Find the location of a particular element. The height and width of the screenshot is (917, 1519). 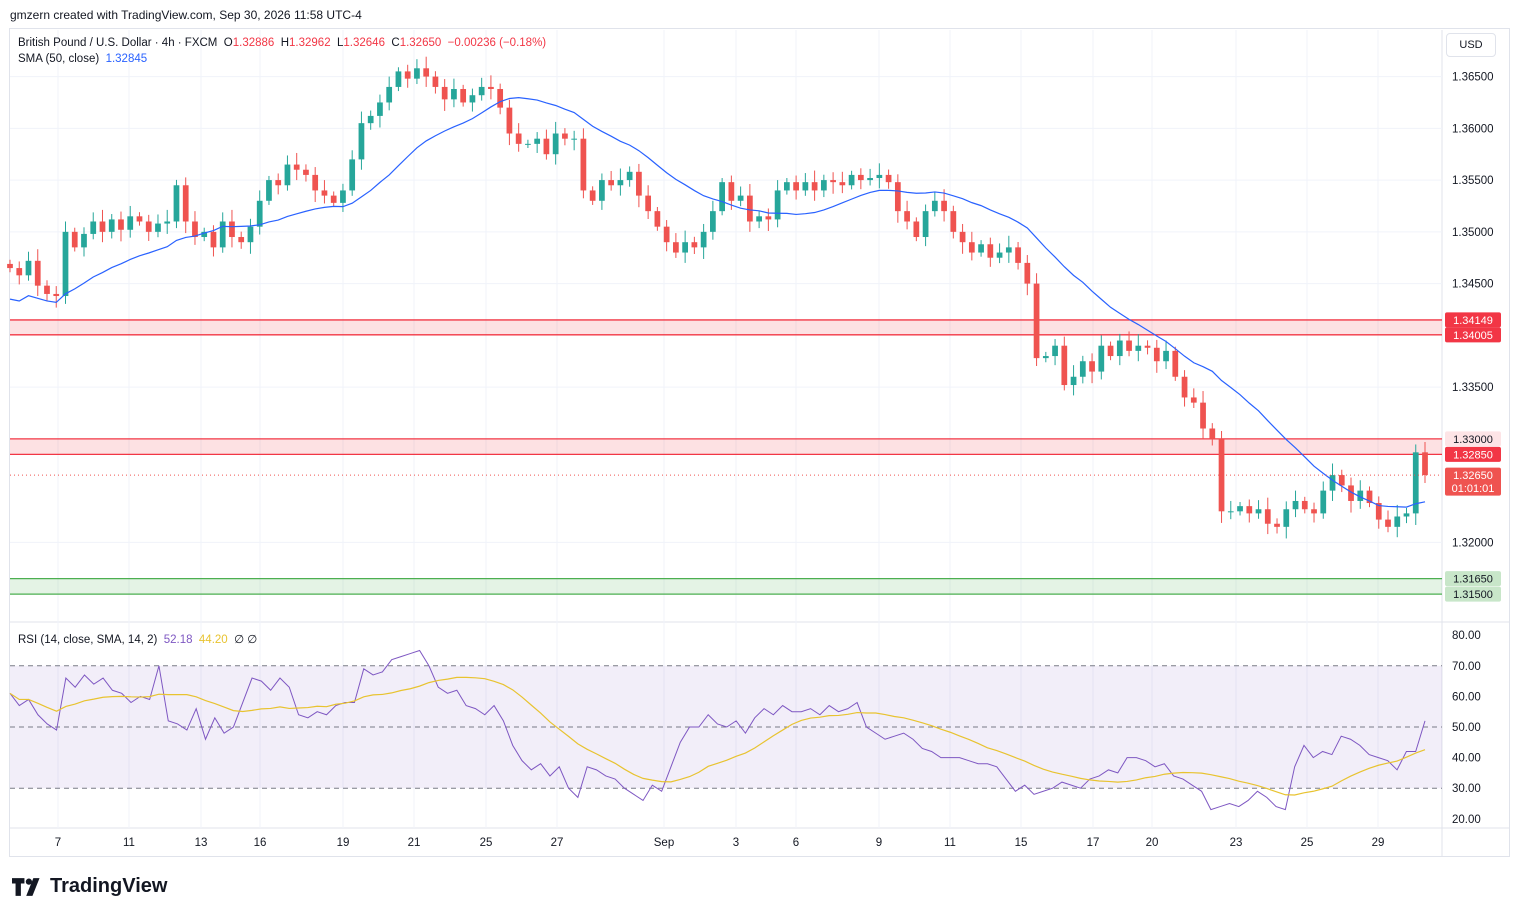

rsi-tick-label: 50.00 is located at coordinates (1466, 728).